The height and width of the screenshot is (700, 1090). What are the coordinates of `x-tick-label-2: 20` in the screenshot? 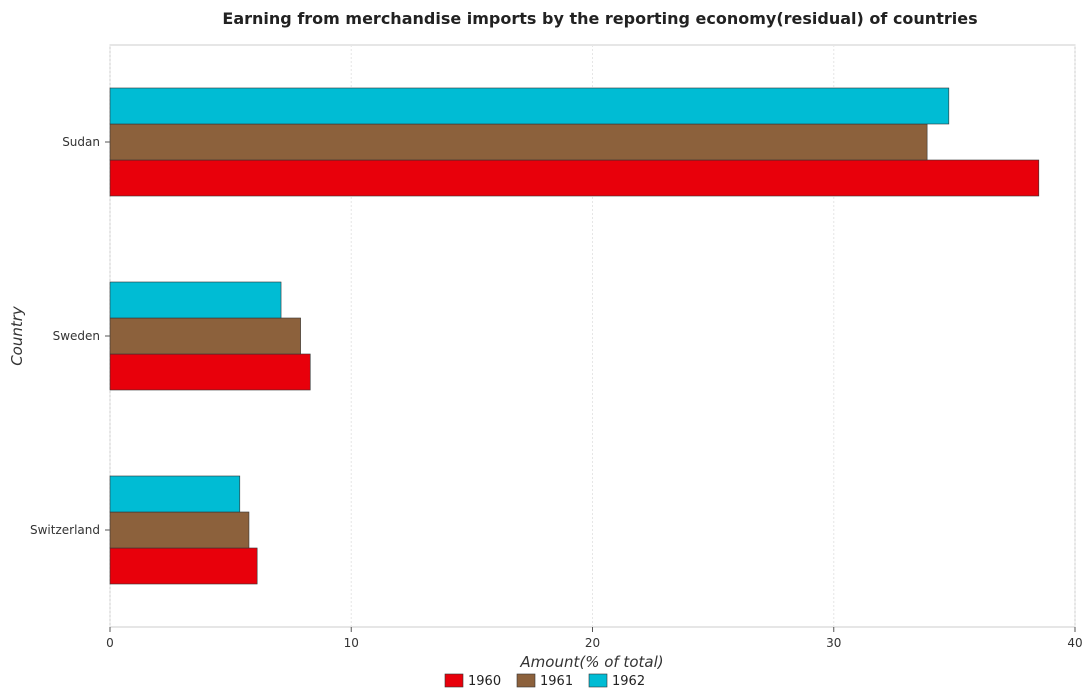 It's located at (592, 643).